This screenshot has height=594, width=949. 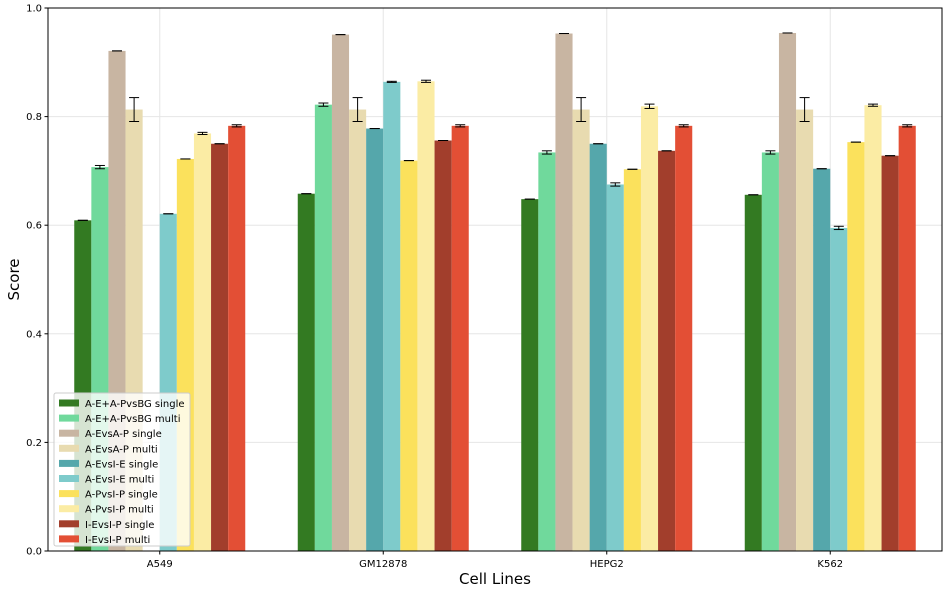 What do you see at coordinates (34, 552) in the screenshot?
I see `y-tick-label: 0.0` at bounding box center [34, 552].